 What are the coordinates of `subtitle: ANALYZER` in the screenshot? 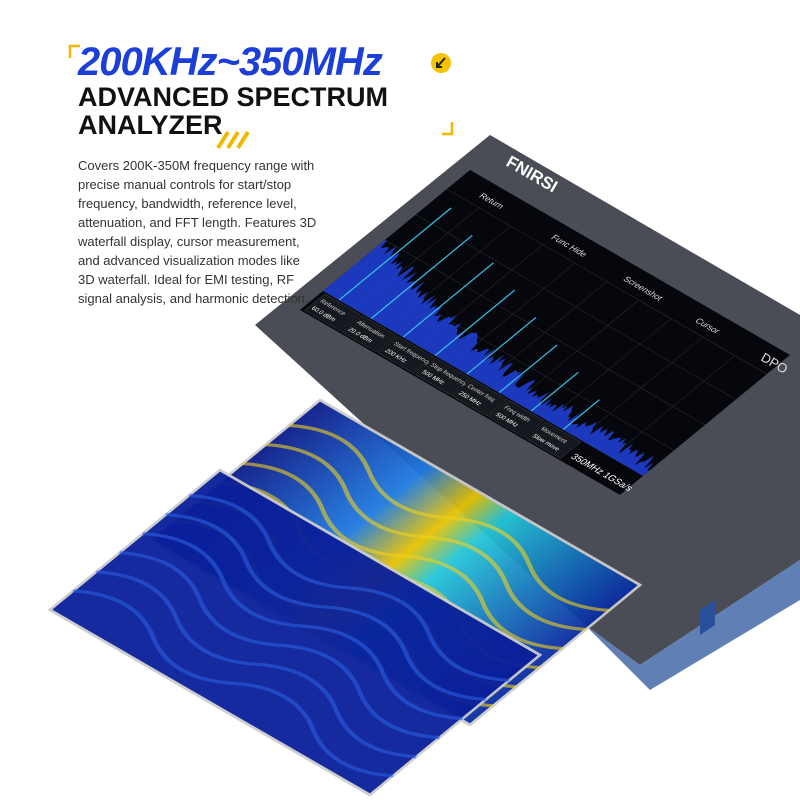 It's located at (150, 125).